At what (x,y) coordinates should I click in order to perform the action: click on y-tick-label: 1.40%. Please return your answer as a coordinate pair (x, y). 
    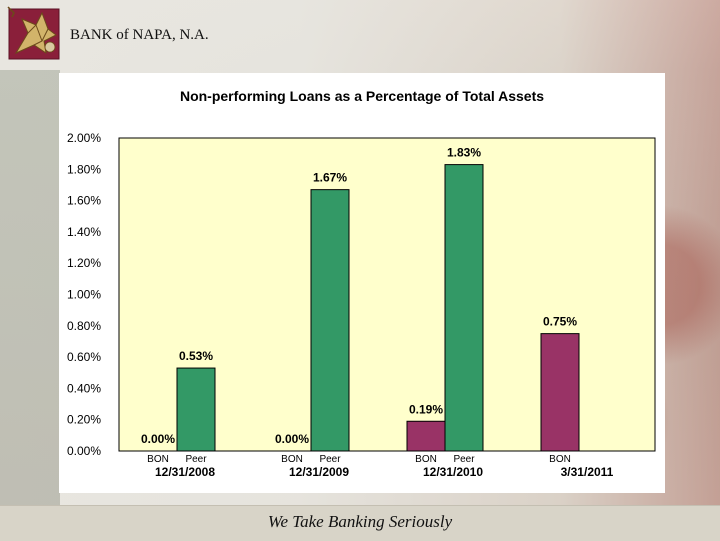
    Looking at the image, I should click on (84, 232).